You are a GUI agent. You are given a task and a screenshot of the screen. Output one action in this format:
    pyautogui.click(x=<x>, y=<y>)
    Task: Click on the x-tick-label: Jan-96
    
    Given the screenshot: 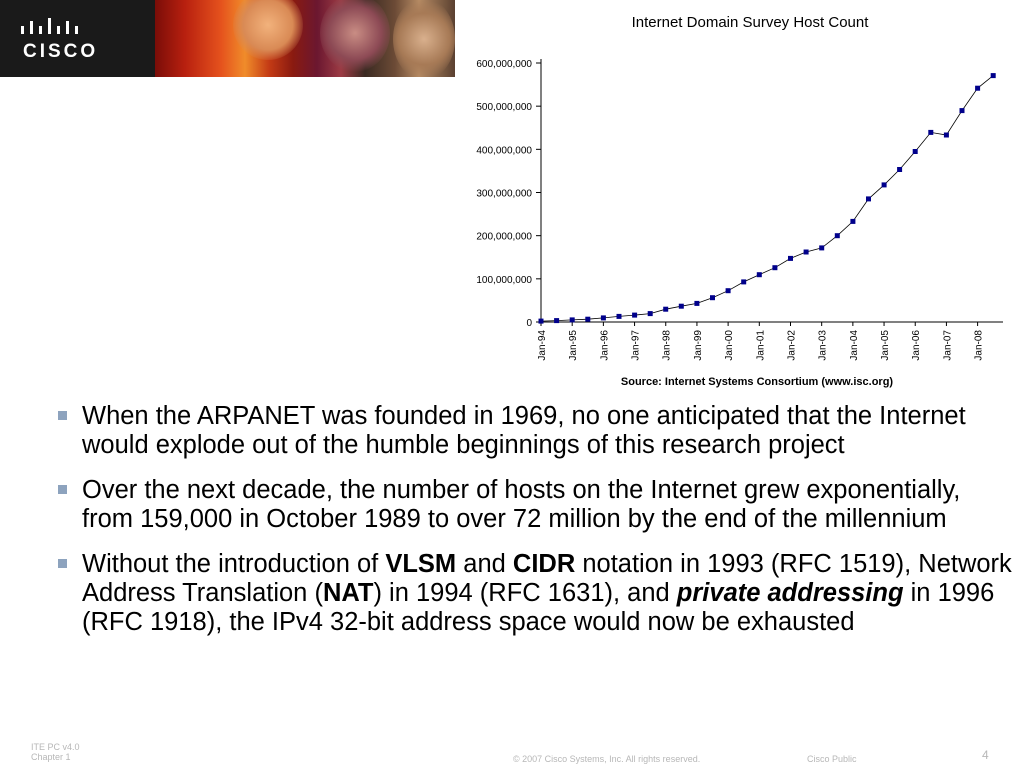 What is the action you would take?
    pyautogui.click(x=604, y=345)
    